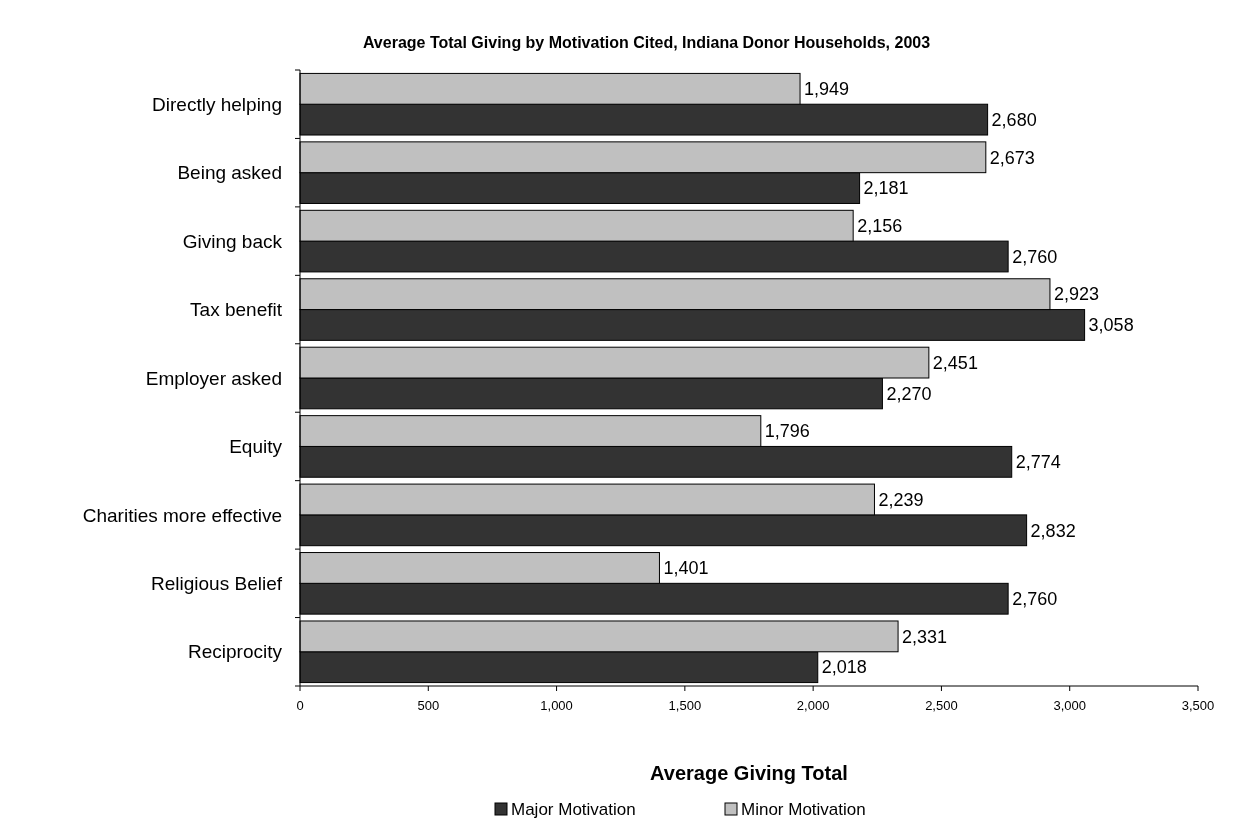  Describe the element at coordinates (232, 241) in the screenshot. I see `y-tick-label: Giving back` at that location.